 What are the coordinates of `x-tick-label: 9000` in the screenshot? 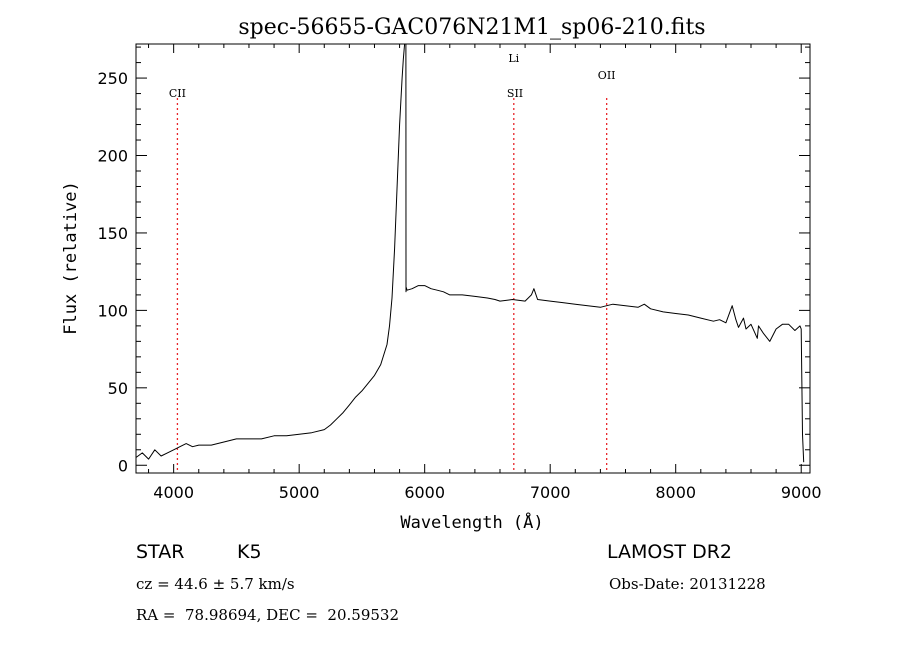 It's located at (801, 492).